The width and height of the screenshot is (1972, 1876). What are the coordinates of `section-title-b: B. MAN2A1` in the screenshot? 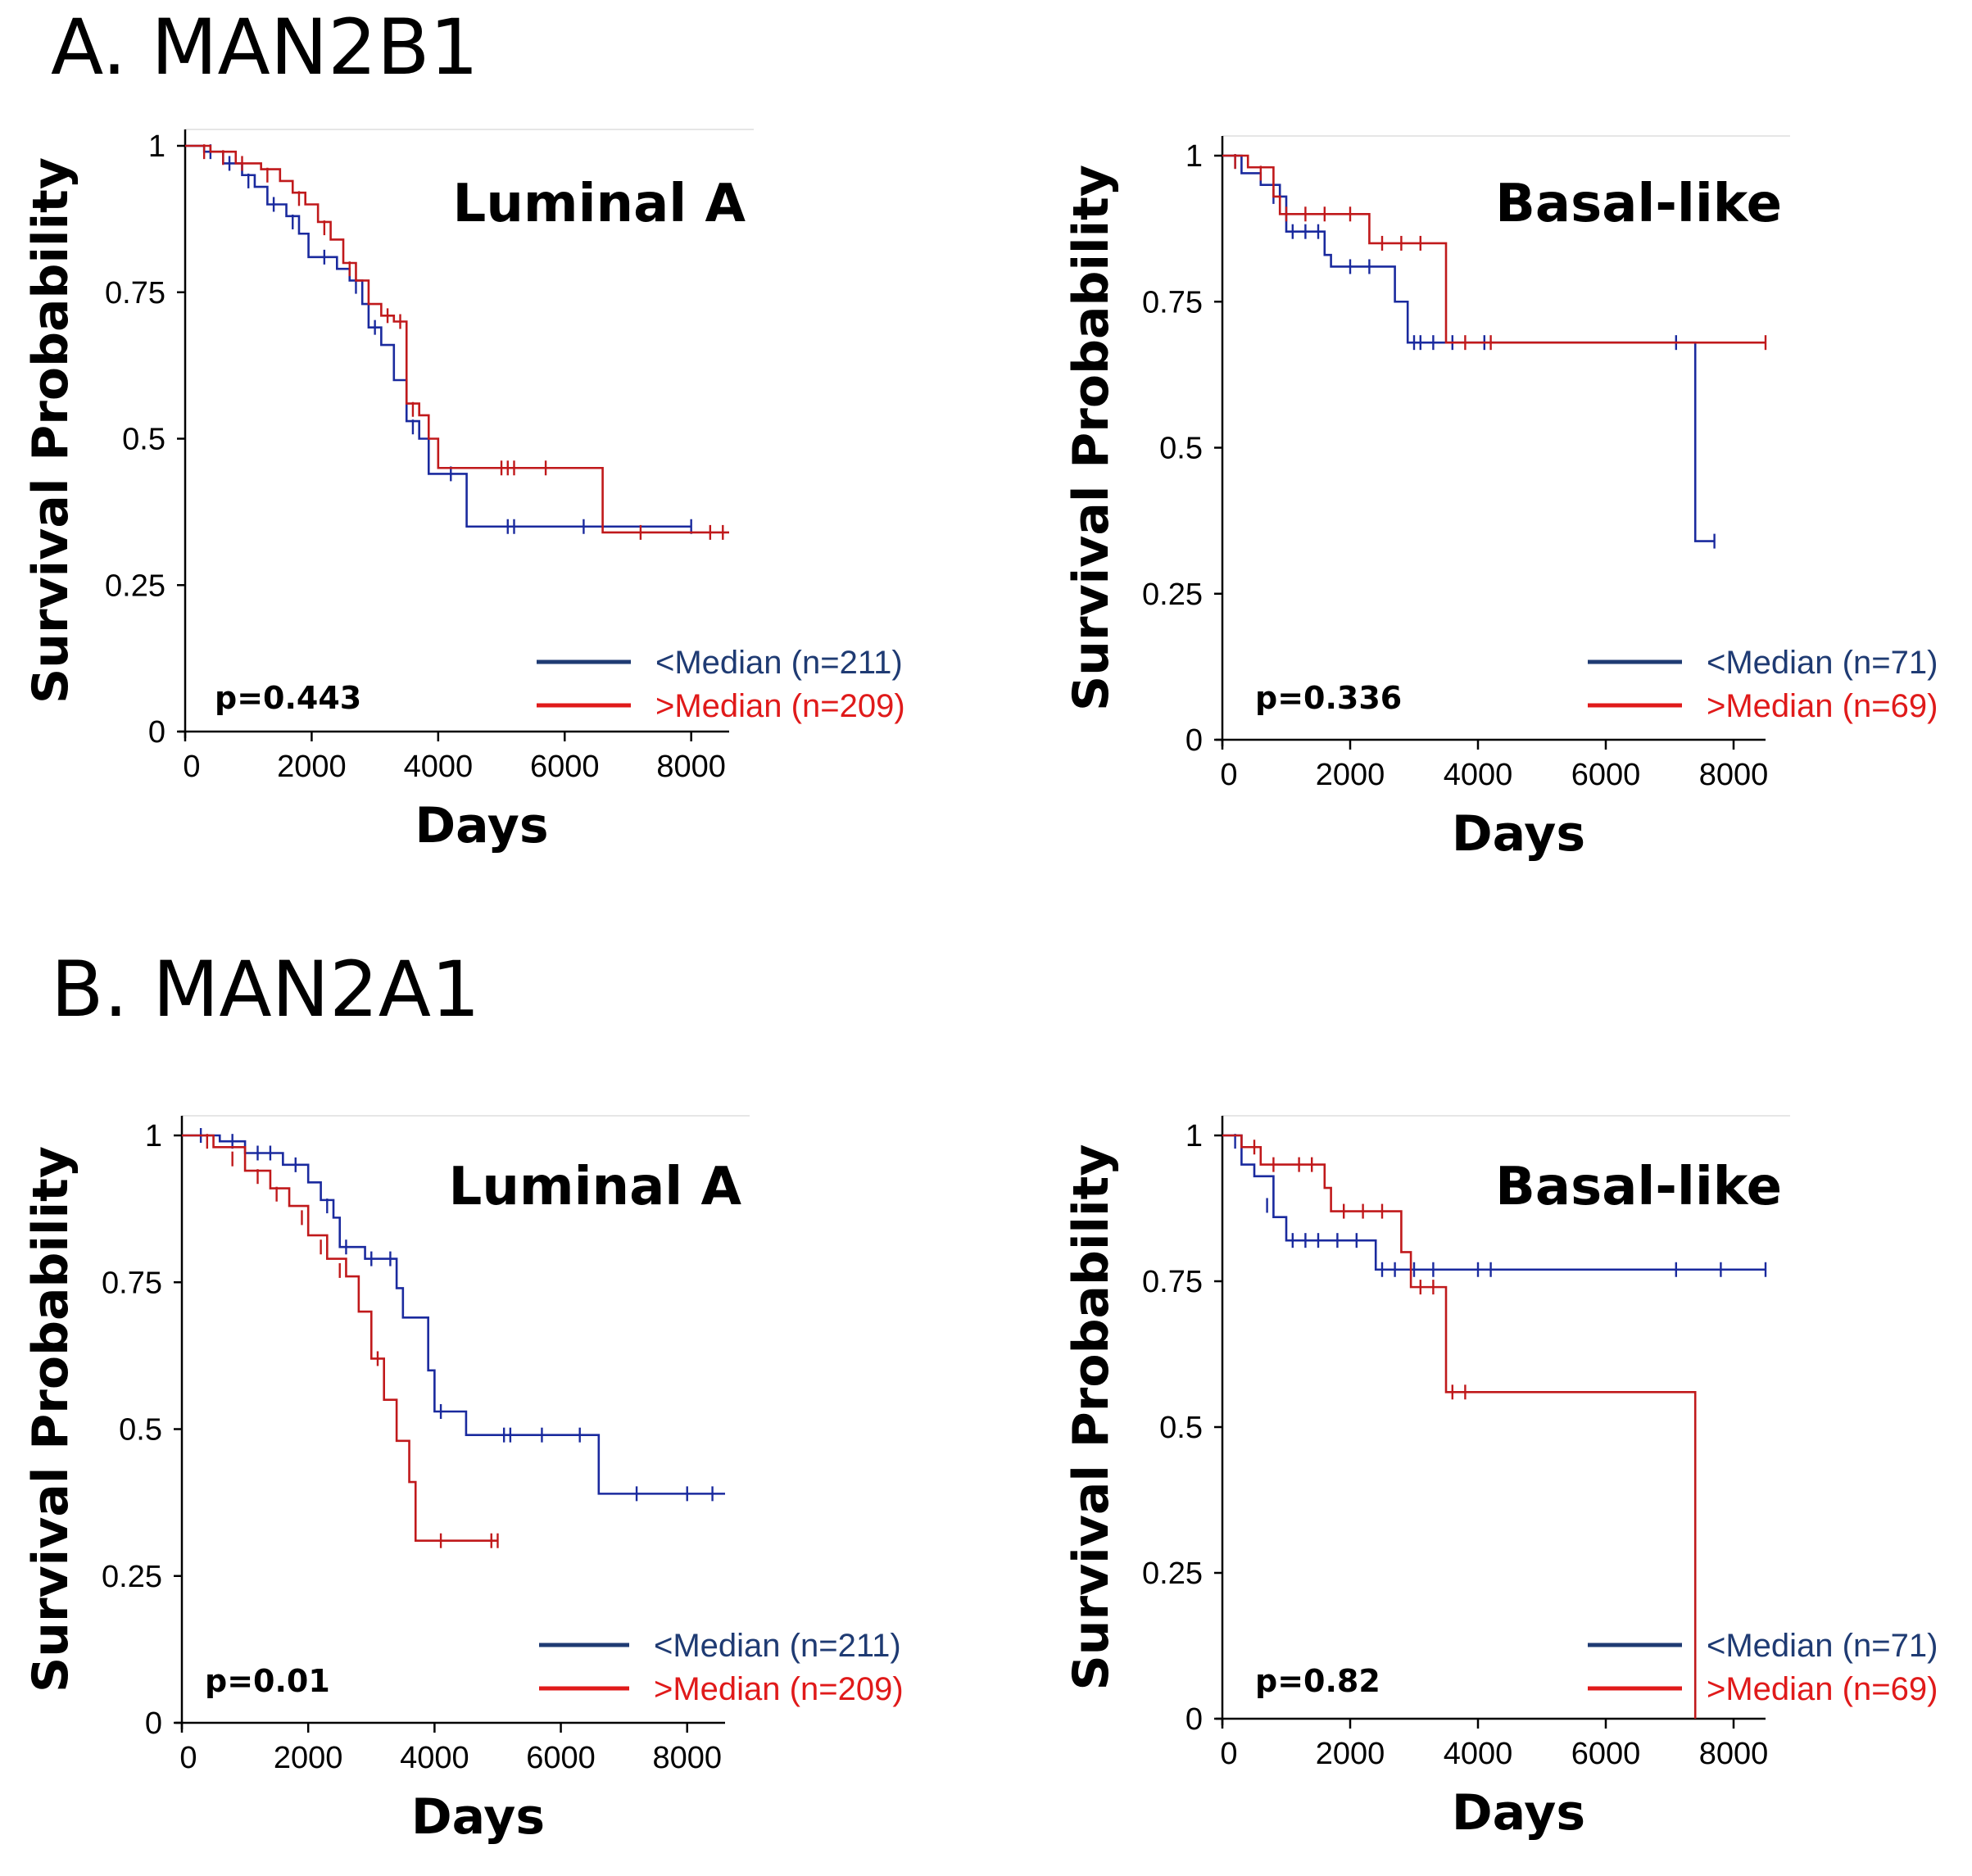 It's located at (266, 990).